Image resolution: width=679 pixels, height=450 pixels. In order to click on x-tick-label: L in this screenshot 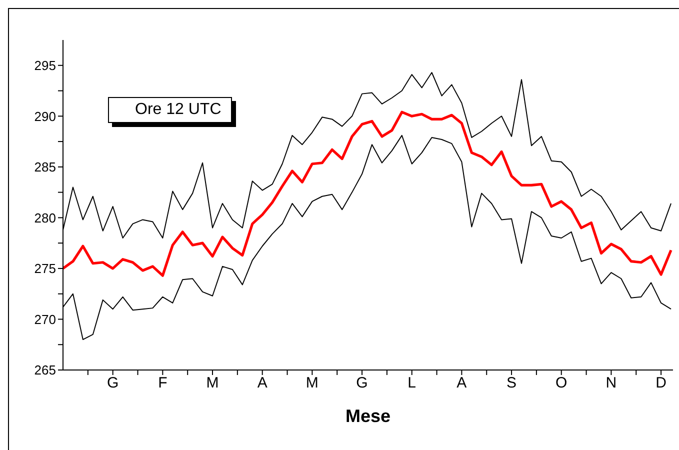, I will do `click(412, 383)`.